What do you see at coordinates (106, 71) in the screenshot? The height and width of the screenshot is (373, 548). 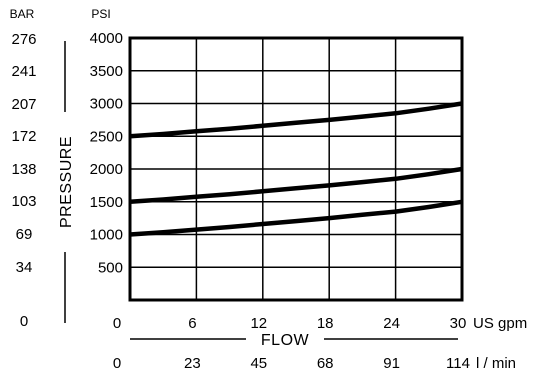 I see `psi-tick-label: 3500` at bounding box center [106, 71].